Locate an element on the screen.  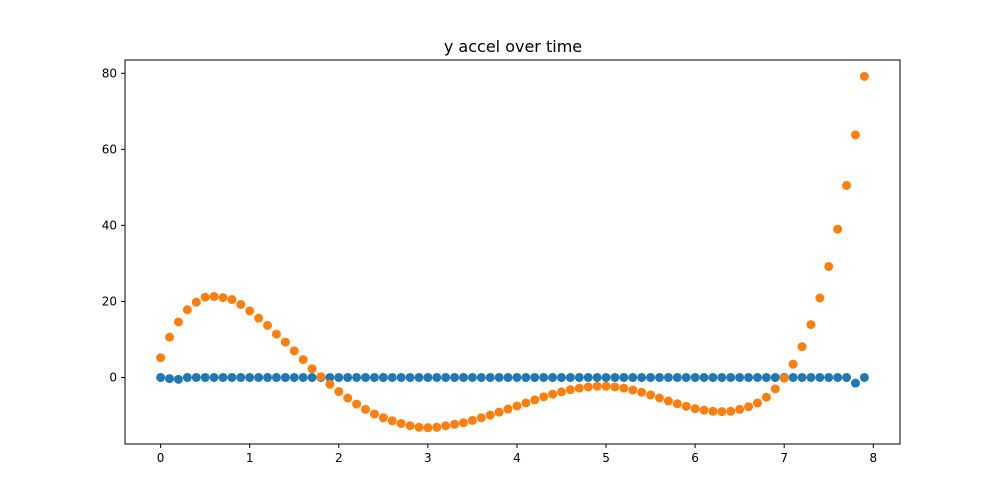
x-tick-label: 7 is located at coordinates (784, 458).